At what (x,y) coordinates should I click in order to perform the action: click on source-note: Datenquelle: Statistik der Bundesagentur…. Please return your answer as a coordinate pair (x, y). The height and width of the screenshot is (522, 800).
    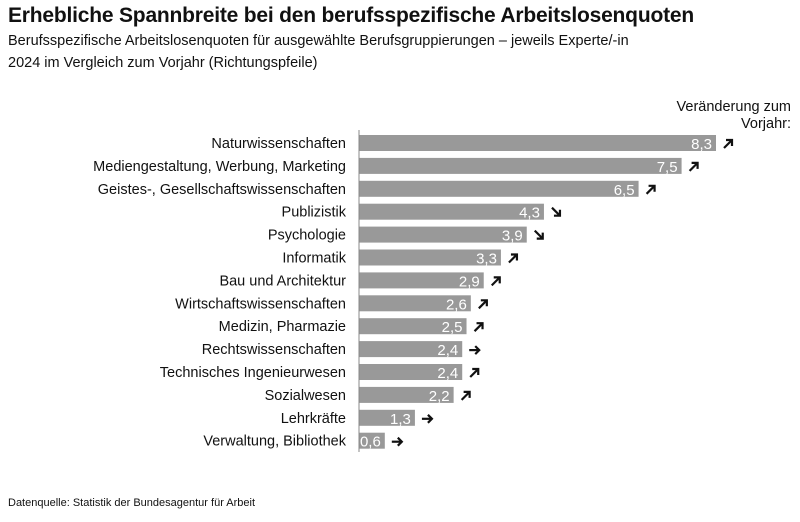
    Looking at the image, I should click on (132, 503).